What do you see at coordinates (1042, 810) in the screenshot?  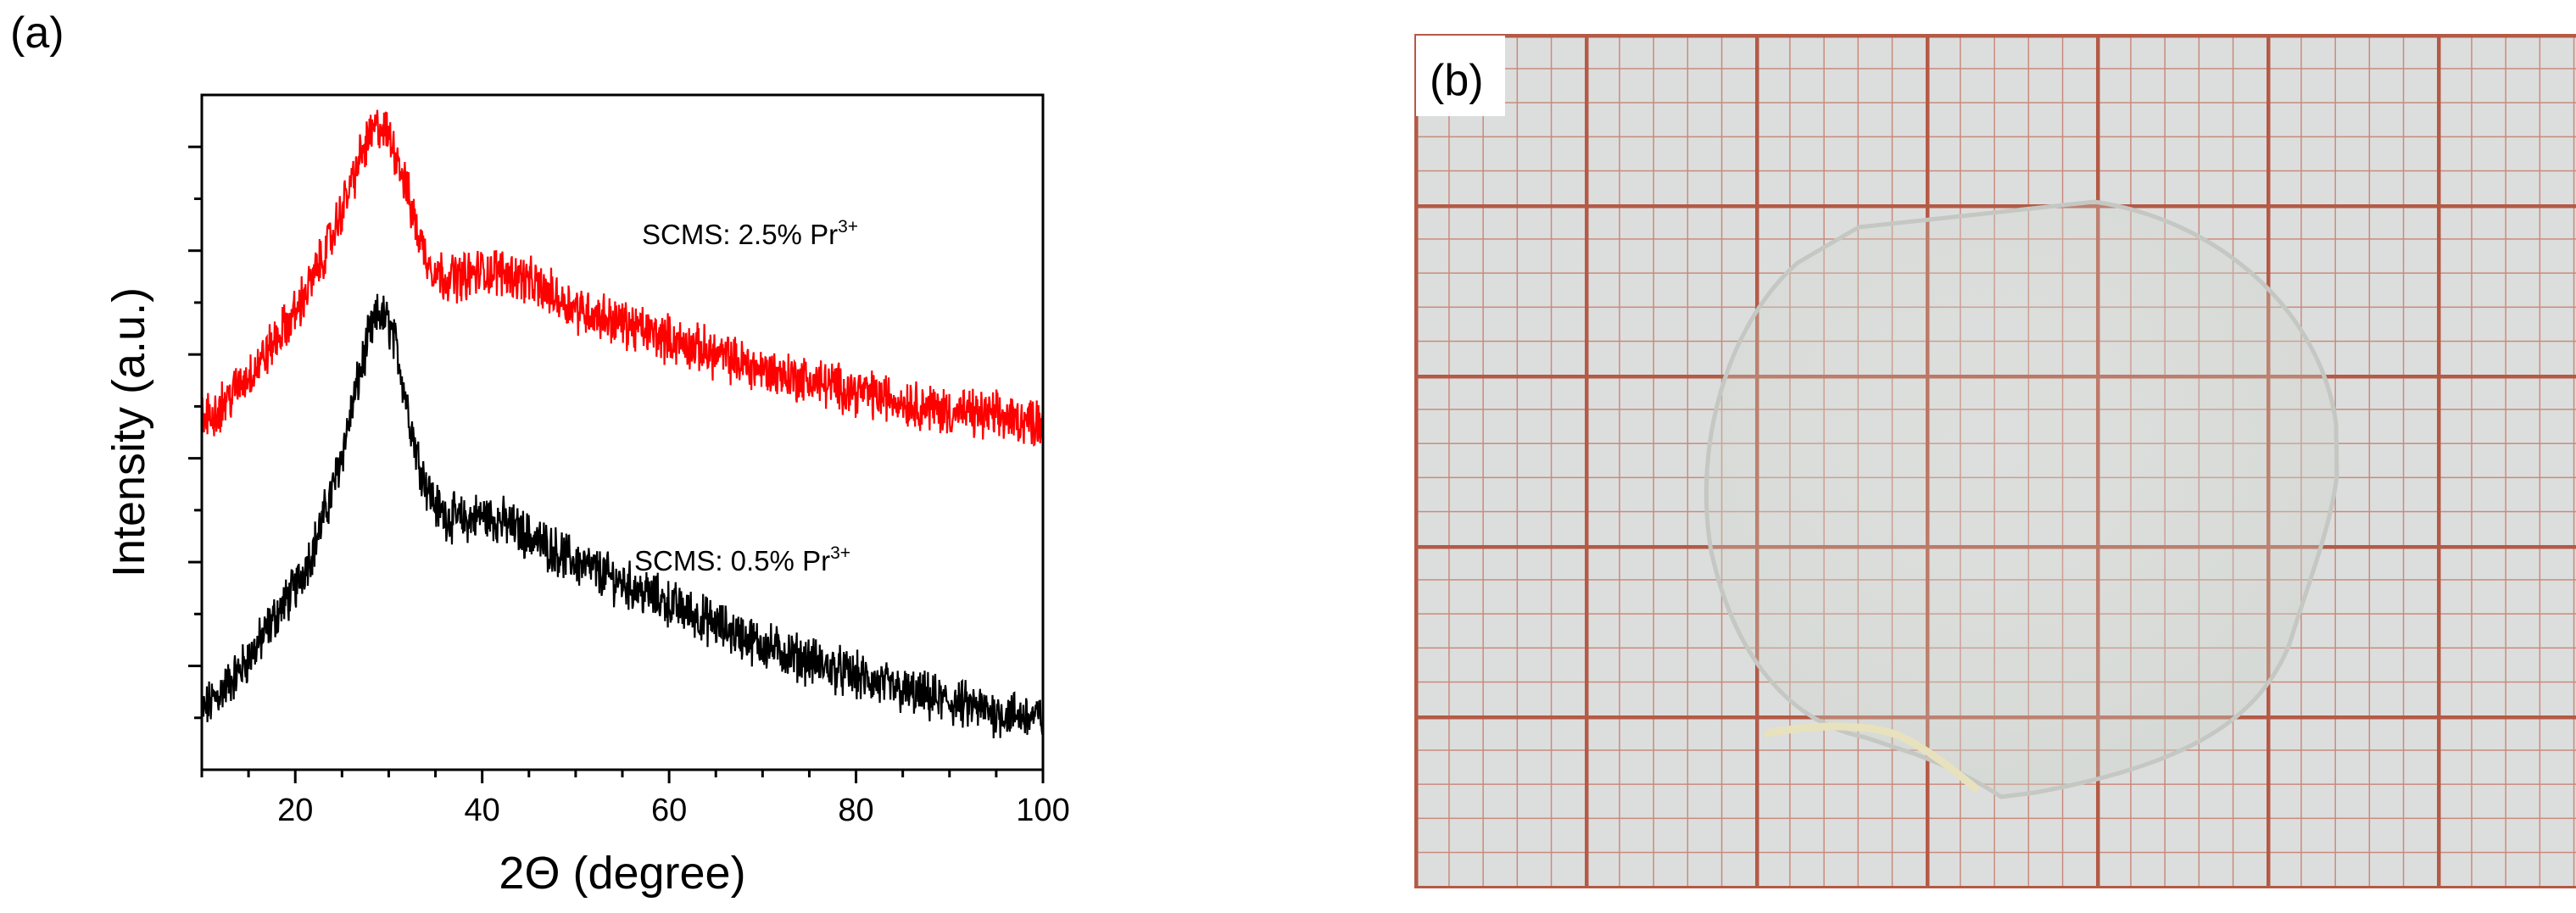 I see `x-tick-label: 100` at bounding box center [1042, 810].